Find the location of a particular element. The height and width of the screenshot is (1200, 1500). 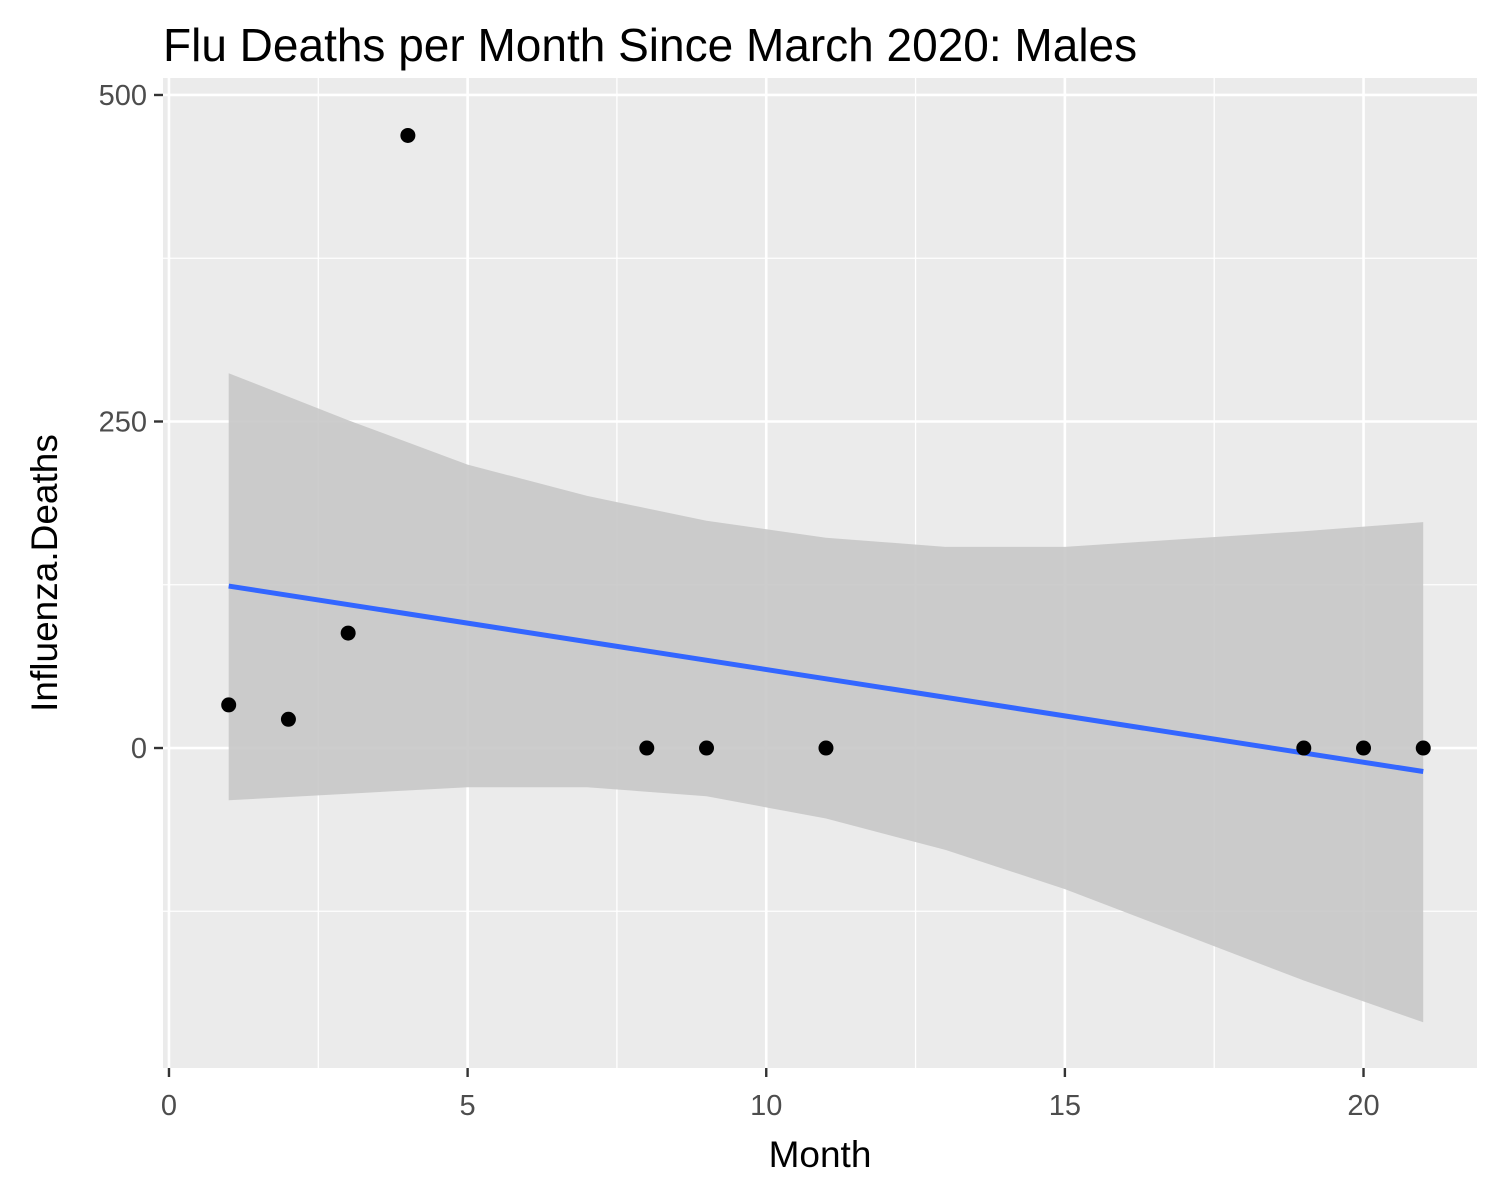

y-tick-label: 0 is located at coordinates (139, 749).